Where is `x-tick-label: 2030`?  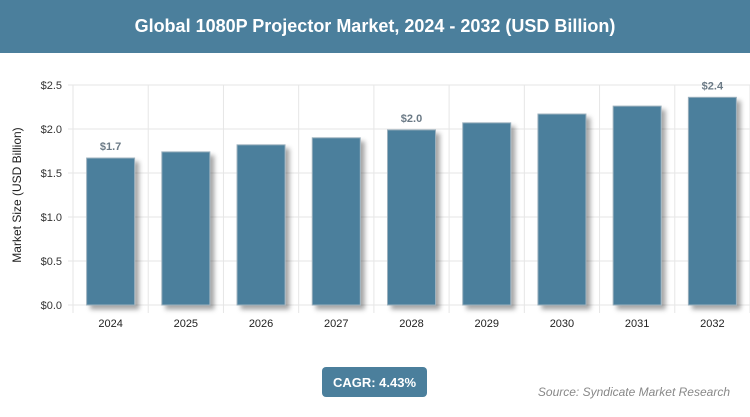
x-tick-label: 2030 is located at coordinates (562, 324).